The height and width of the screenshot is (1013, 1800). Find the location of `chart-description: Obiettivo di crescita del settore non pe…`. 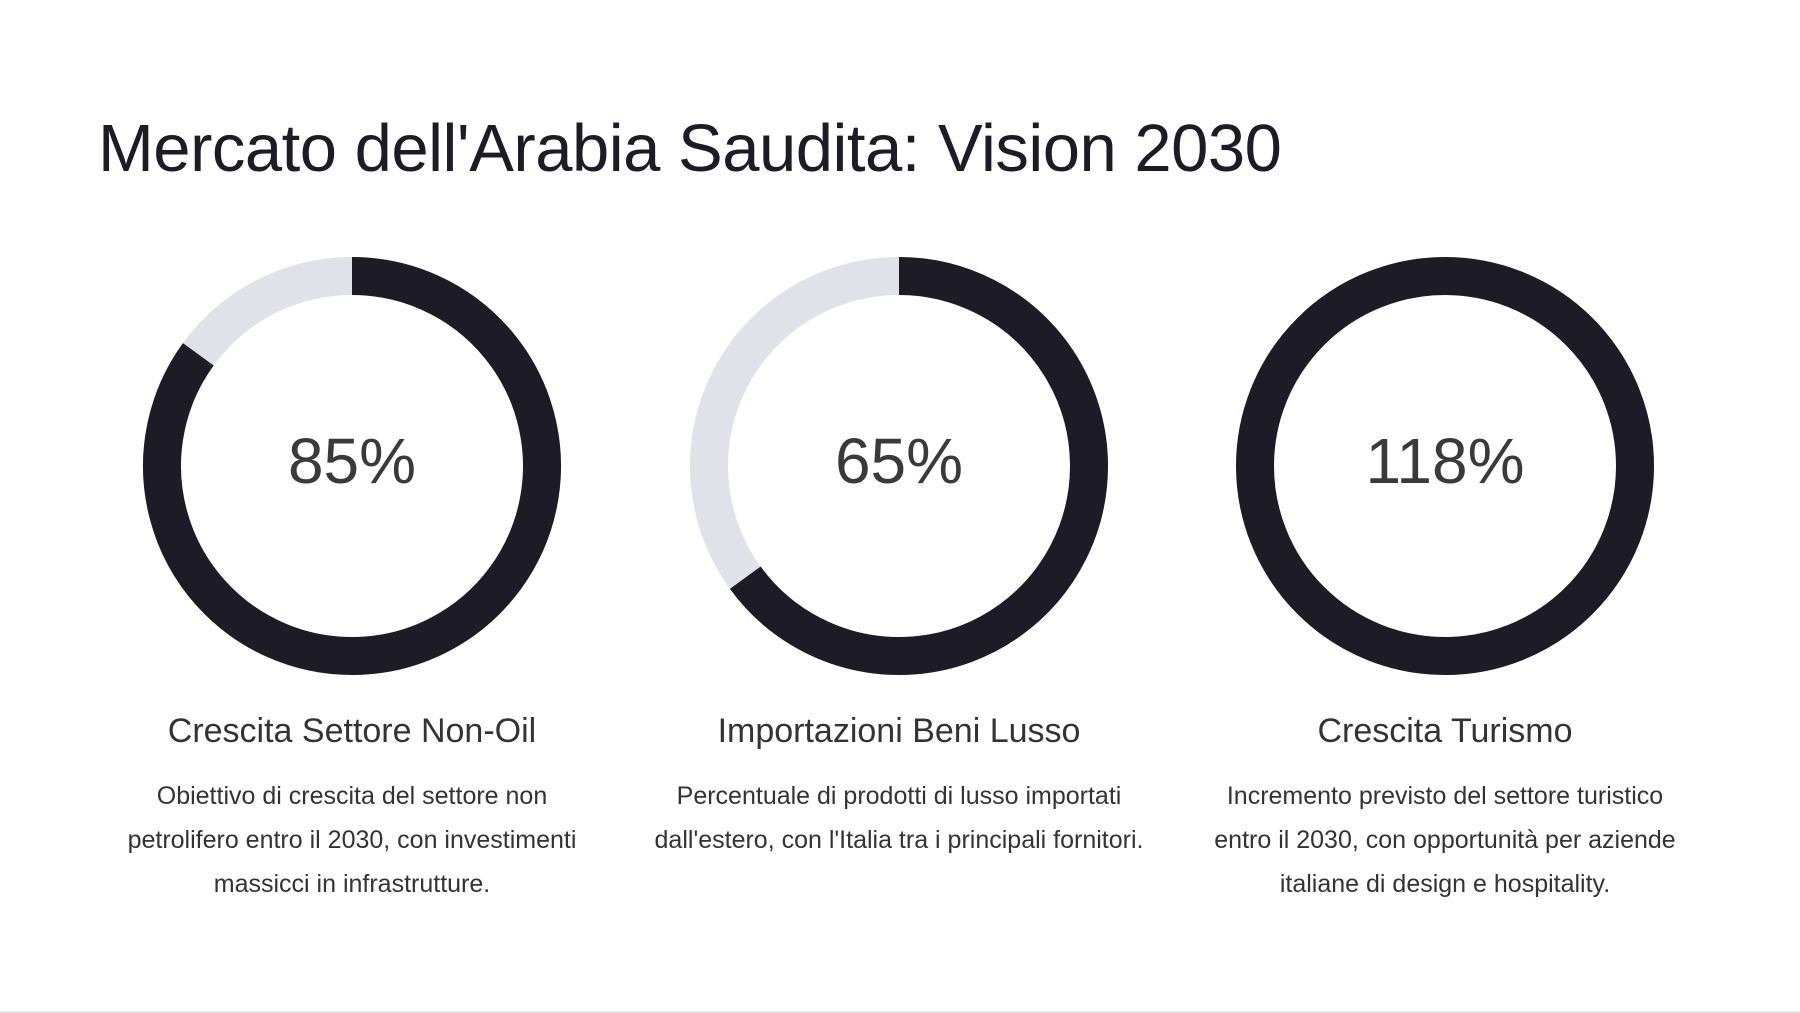

chart-description: Obiettivo di crescita del settore non pe… is located at coordinates (352, 840).